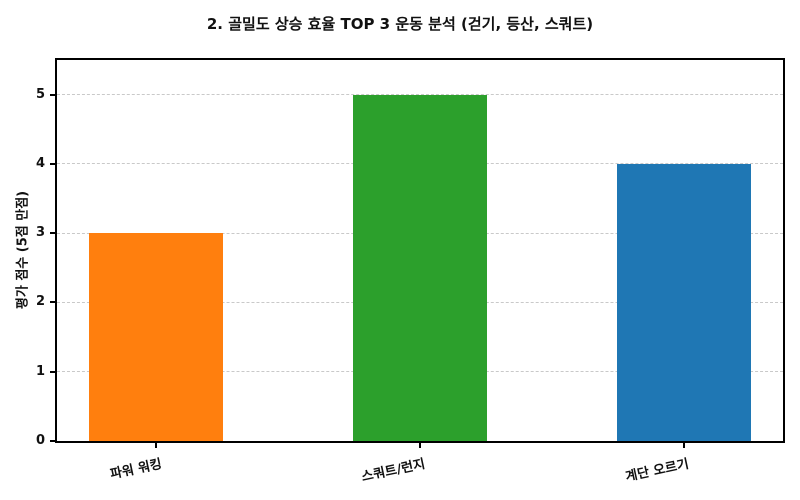  I want to click on y-tick-label: 4, so click(40, 163).